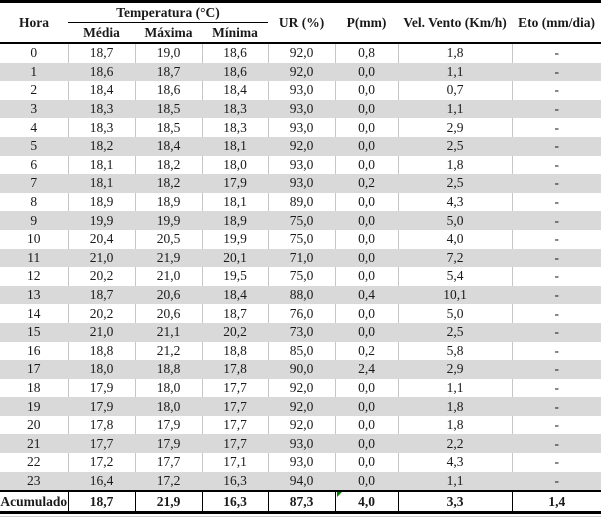 The width and height of the screenshot is (601, 518). I want to click on table-row: 11 21,0 21,9 20,1 71,0 0,0 7,2-, so click(300, 258).